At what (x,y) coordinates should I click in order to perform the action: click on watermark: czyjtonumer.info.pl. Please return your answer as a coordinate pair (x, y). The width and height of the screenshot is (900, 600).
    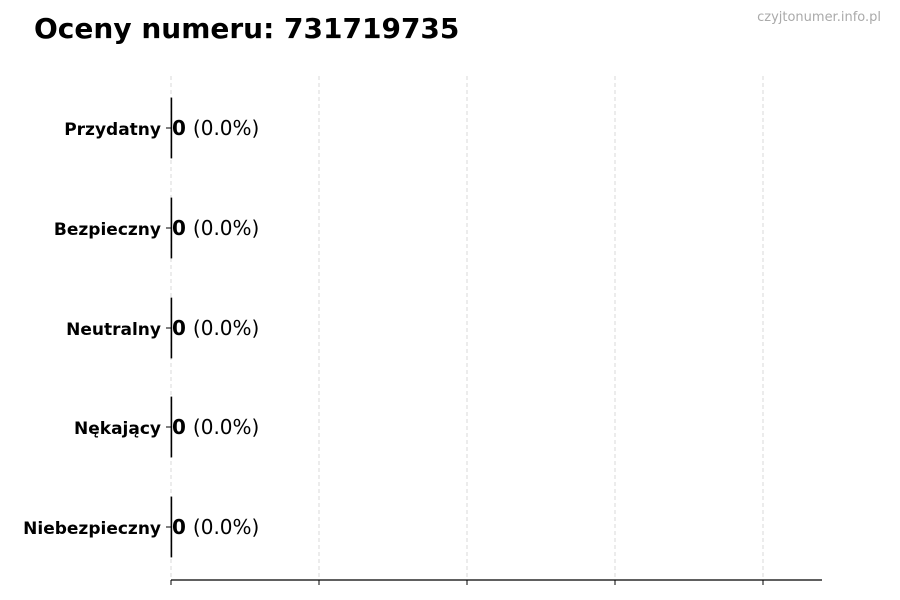
    Looking at the image, I should click on (819, 17).